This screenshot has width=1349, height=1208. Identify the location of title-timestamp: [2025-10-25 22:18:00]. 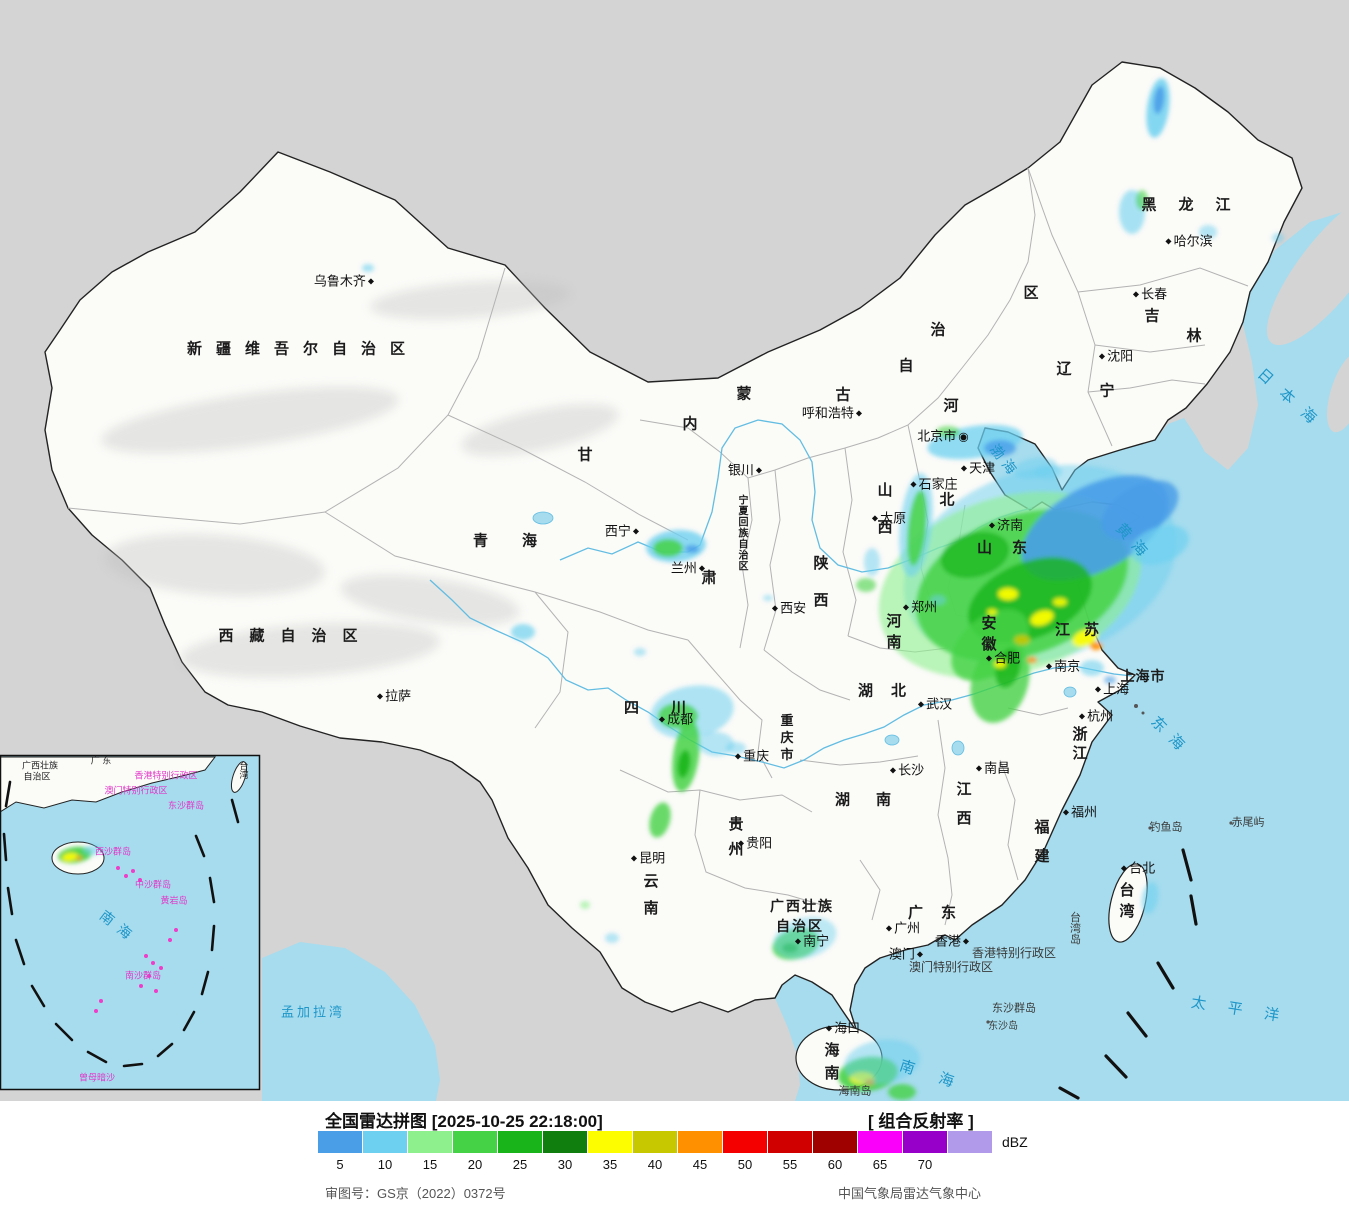
(517, 1121).